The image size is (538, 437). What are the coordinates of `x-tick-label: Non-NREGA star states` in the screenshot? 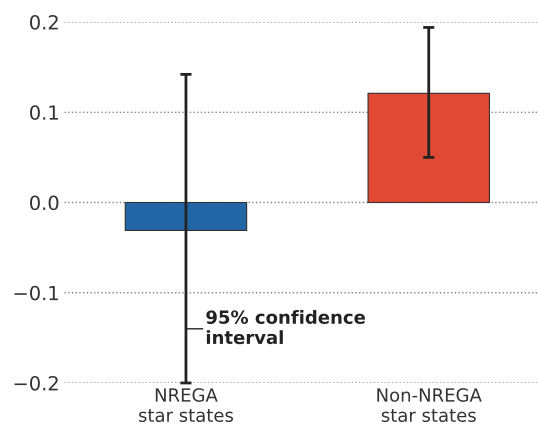 It's located at (429, 405).